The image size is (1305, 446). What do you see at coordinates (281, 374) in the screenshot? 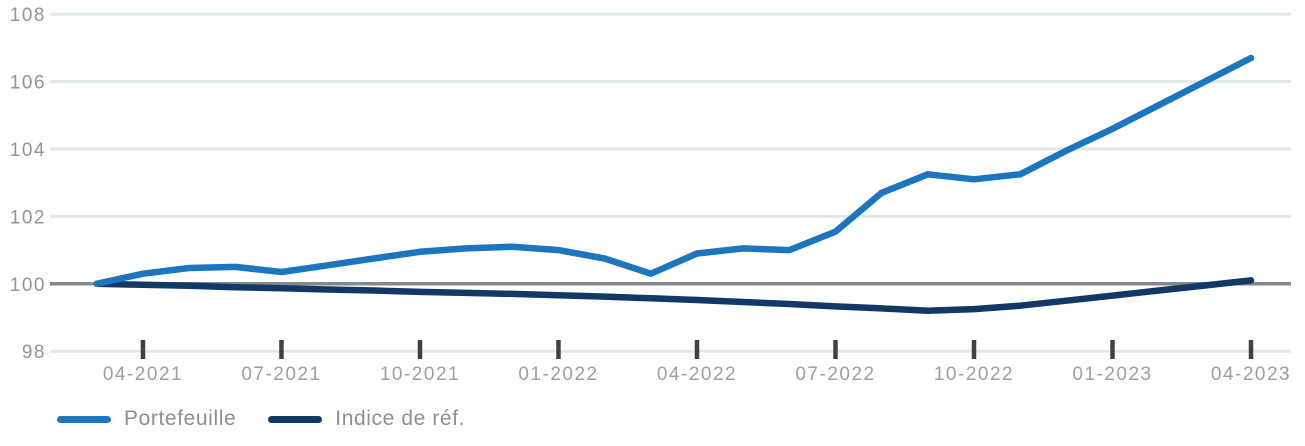
I see `x-axis-label-07-2021: 07-2021` at bounding box center [281, 374].